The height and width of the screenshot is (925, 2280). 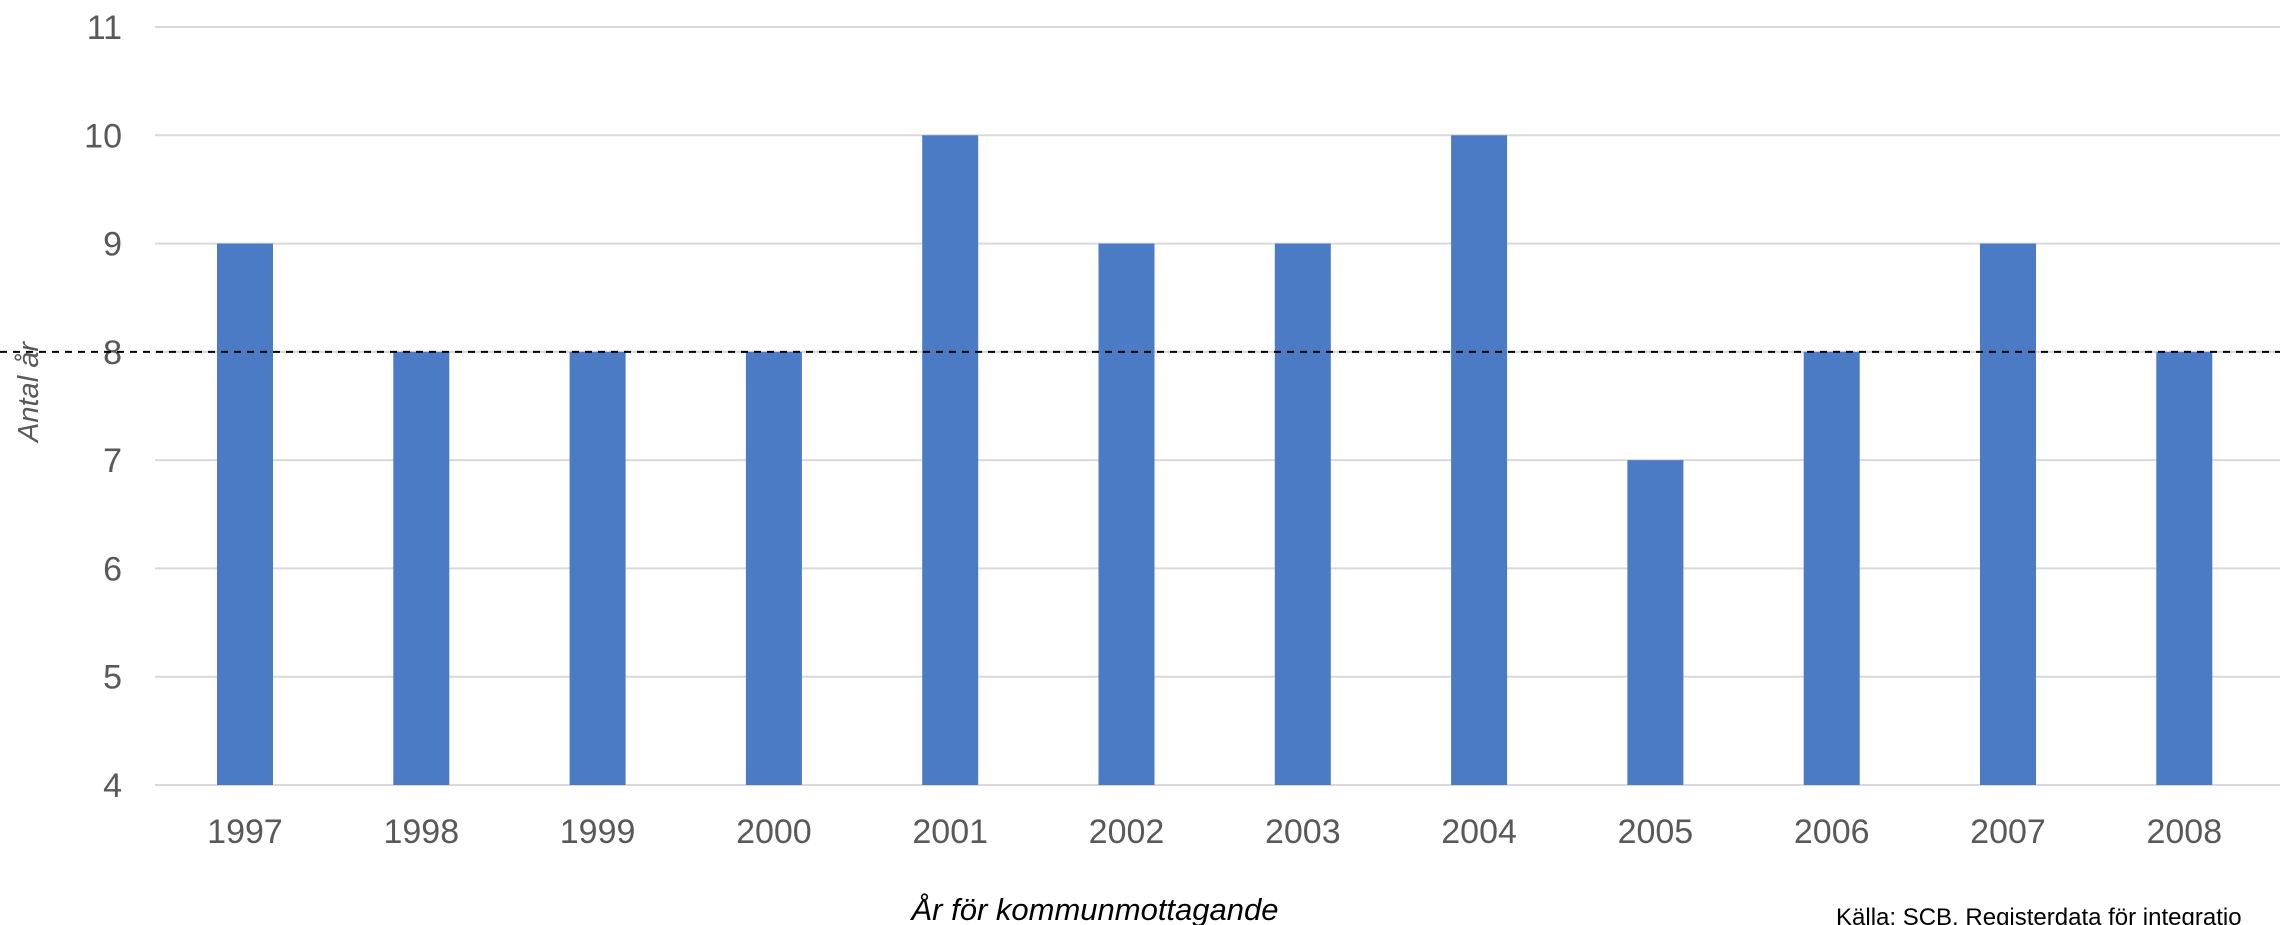 What do you see at coordinates (103, 136) in the screenshot?
I see `y-tick-label: 10` at bounding box center [103, 136].